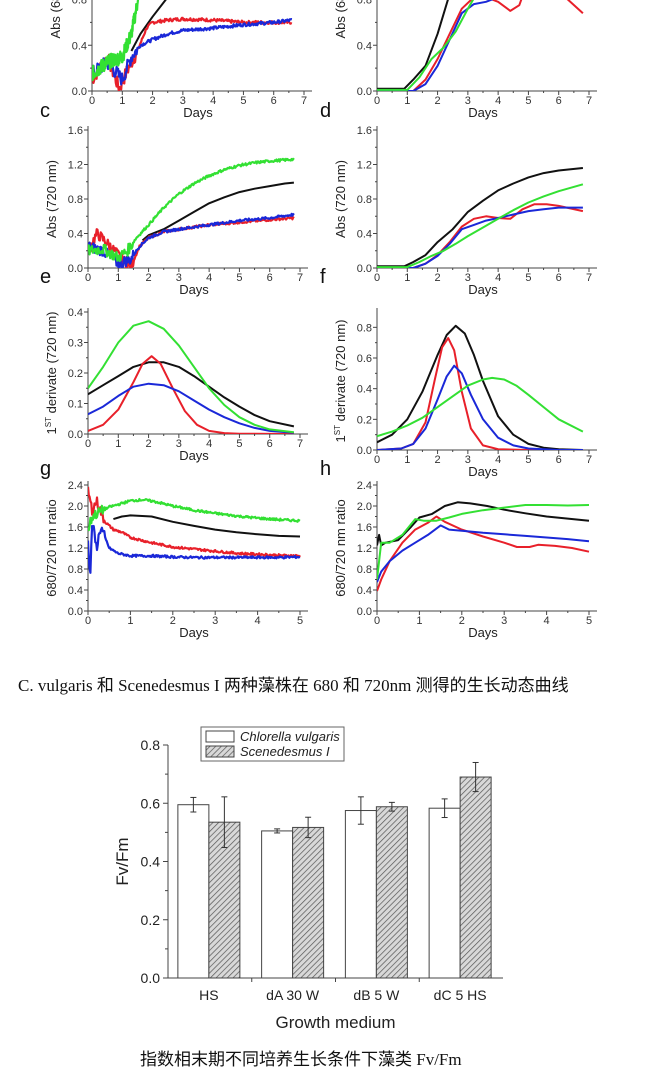 This screenshot has width=650, height=1078. Describe the element at coordinates (444, 893) in the screenshot. I see `bar-chlorella` at that location.